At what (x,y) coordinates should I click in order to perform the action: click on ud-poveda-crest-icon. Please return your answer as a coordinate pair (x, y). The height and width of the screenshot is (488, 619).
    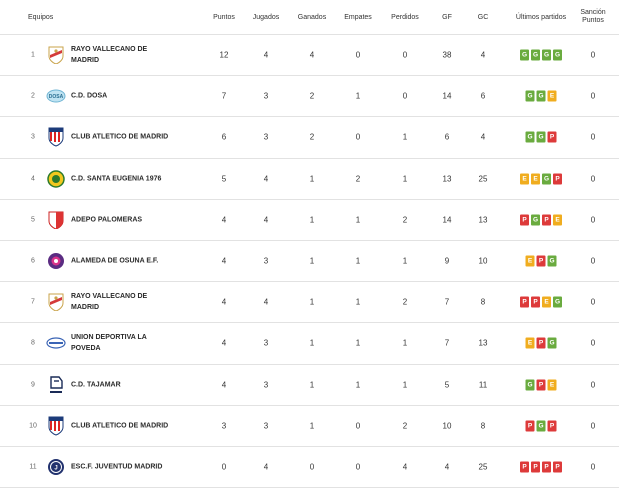
    Looking at the image, I should click on (56, 343).